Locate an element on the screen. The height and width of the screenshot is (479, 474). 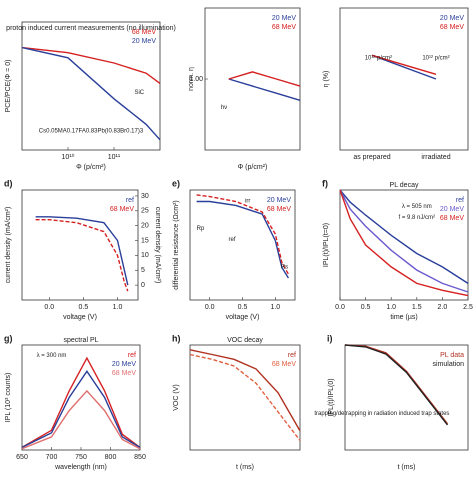
y-axis-label: current density (mA/cm²) is located at coordinates (8, 245).